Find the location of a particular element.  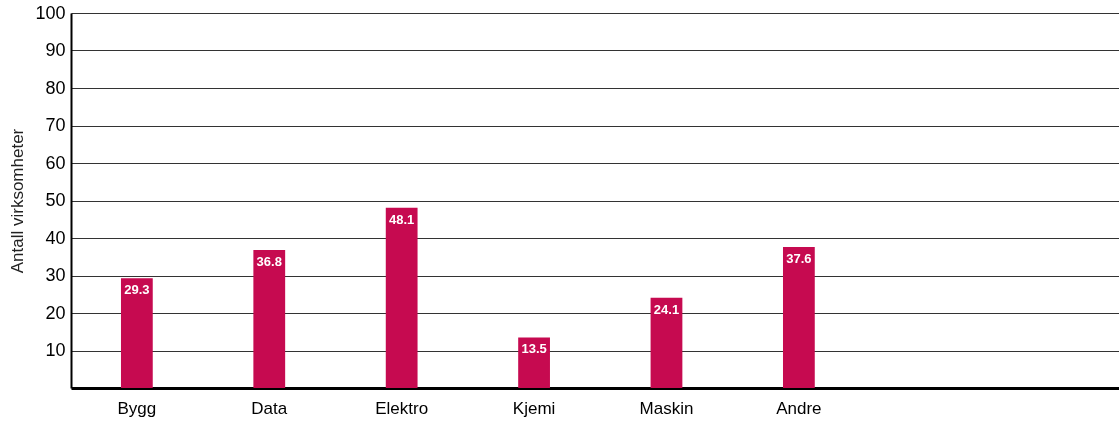

data-label: 24.1 is located at coordinates (666, 309).